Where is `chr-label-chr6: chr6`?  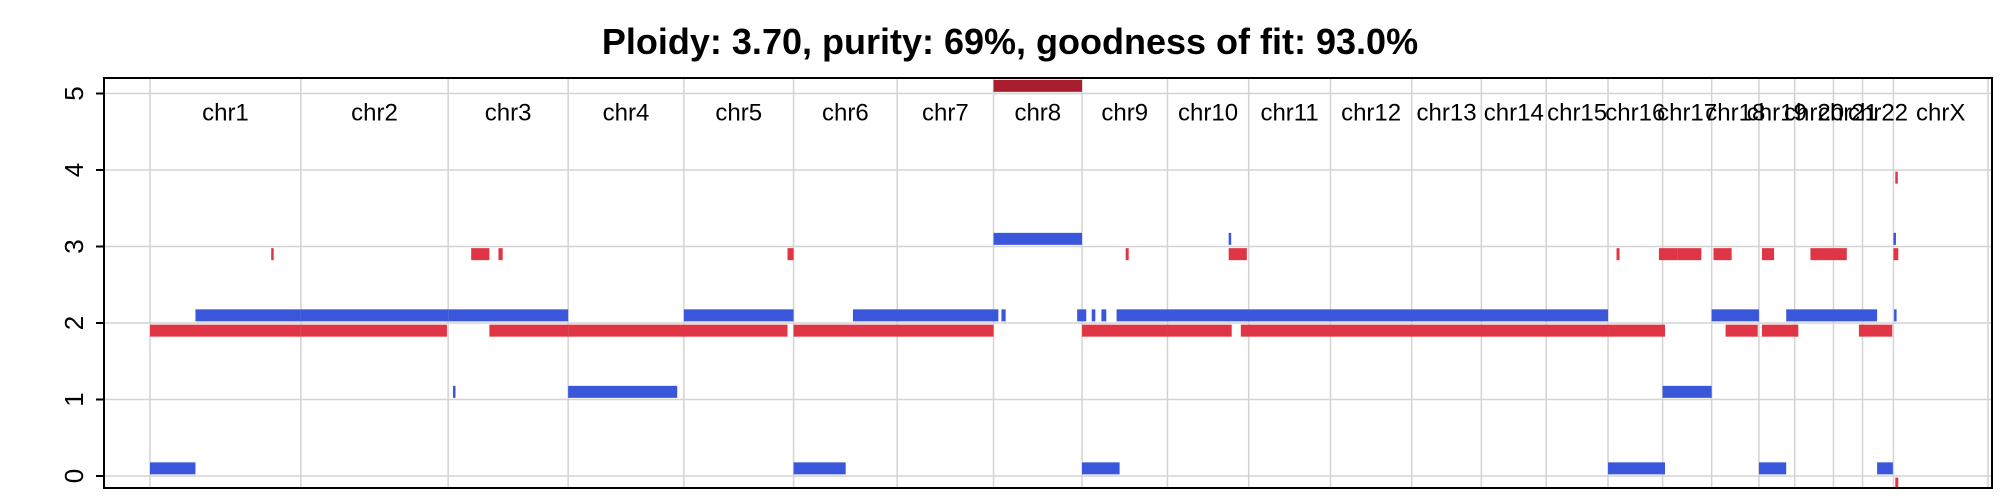 chr-label-chr6: chr6 is located at coordinates (845, 113).